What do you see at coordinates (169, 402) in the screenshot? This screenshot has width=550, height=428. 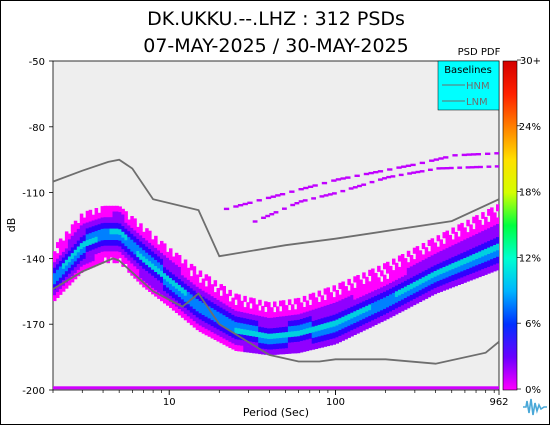 I see `x-tick-label: 10` at bounding box center [169, 402].